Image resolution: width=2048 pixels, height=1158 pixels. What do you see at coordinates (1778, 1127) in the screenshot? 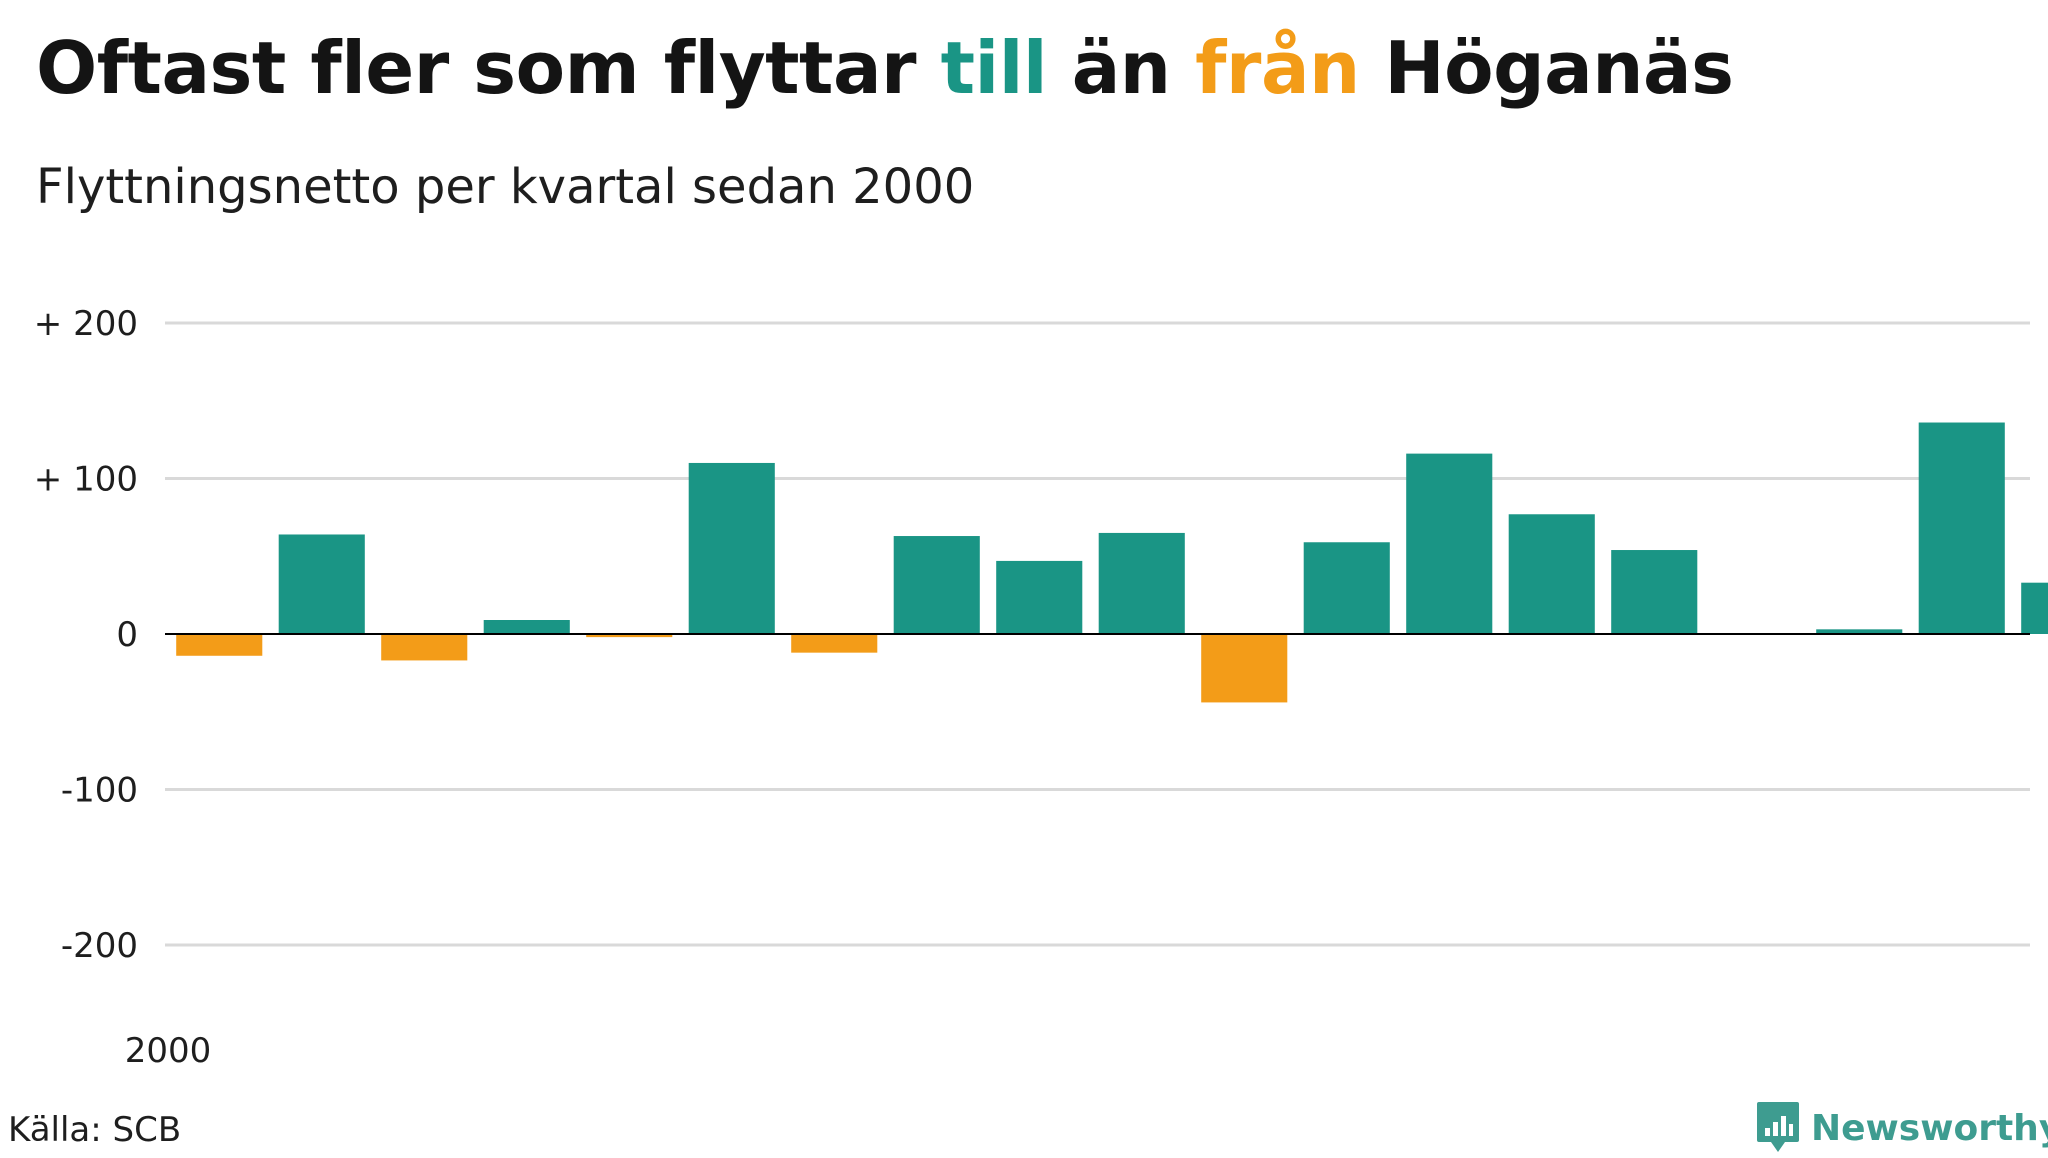
I see `newsworthy-icon` at bounding box center [1778, 1127].